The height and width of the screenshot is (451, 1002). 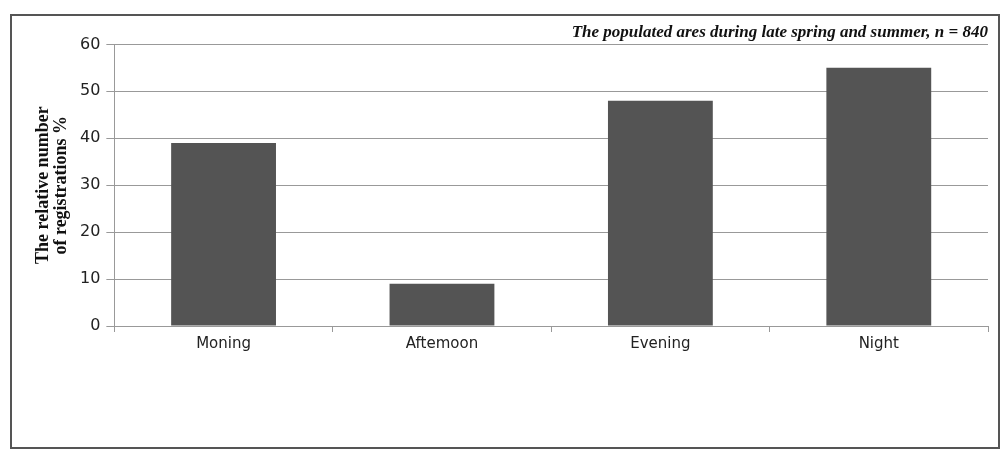 I want to click on y-tick-label: 20, so click(x=90, y=231).